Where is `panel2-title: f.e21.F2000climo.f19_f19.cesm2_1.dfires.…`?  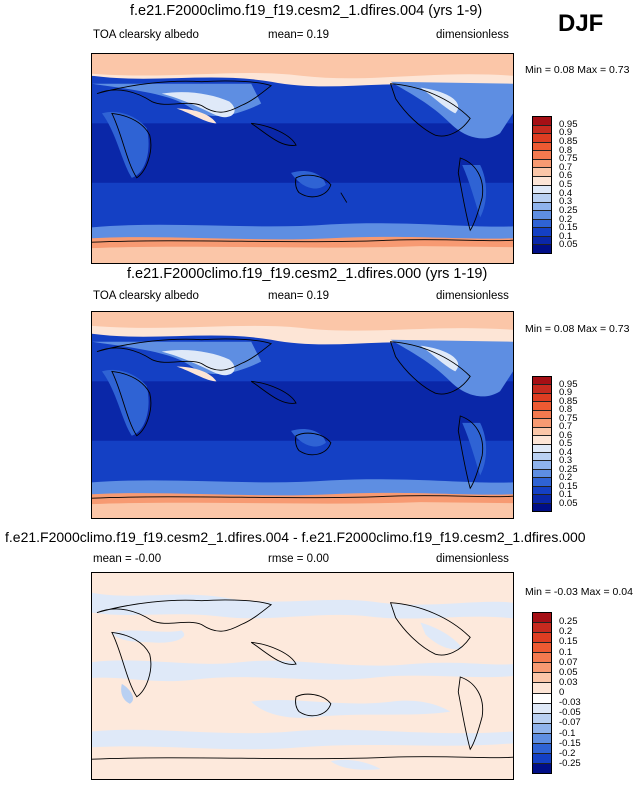 panel2-title: f.e21.F2000climo.f19_f19.cesm2_1.dfires.… is located at coordinates (307, 274).